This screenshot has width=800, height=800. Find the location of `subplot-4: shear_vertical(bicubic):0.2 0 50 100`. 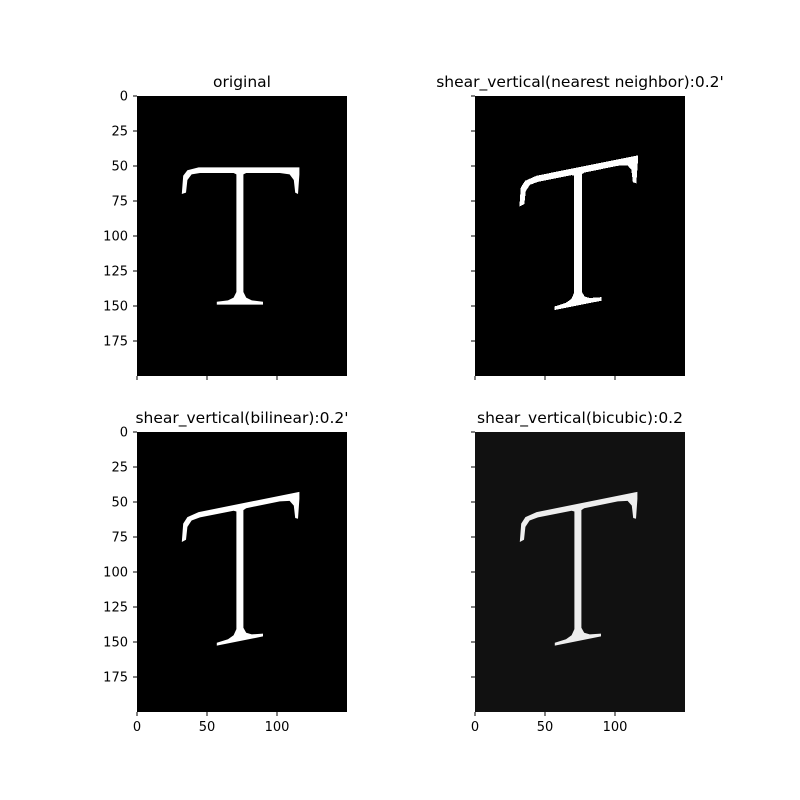

subplot-4: shear_vertical(bicubic):0.2 0 50 100 is located at coordinates (578, 572).